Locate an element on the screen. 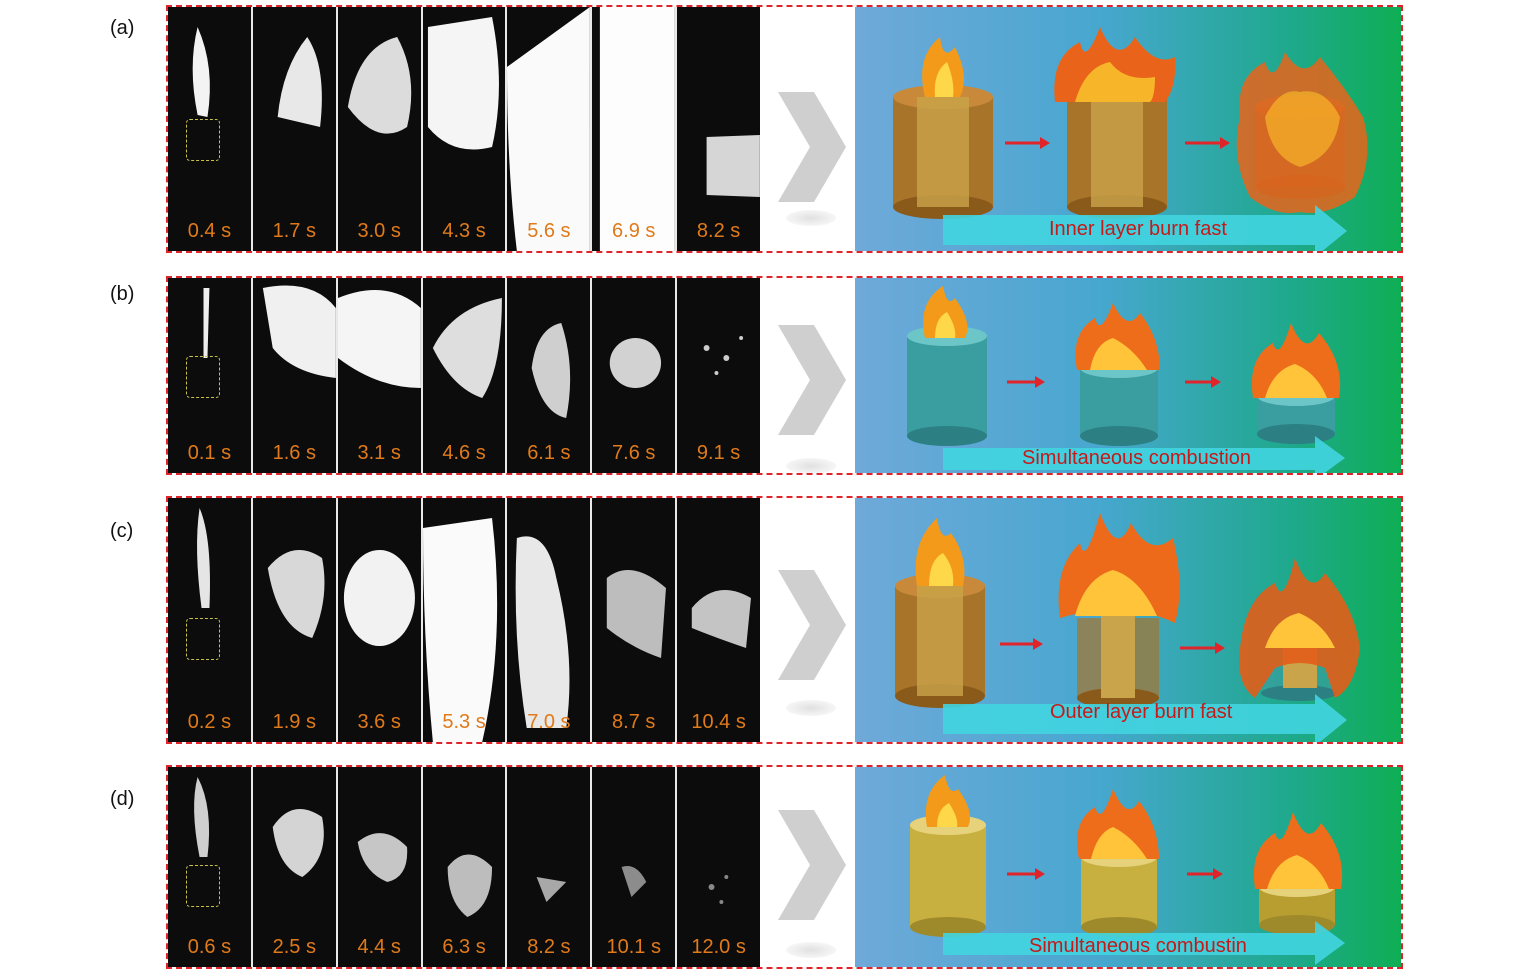 This screenshot has width=1516, height=979. frame-time: 9.1 s is located at coordinates (718, 453).